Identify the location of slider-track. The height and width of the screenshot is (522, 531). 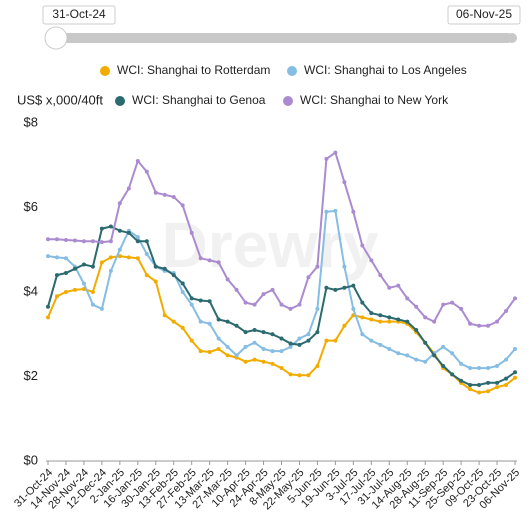
(279, 38).